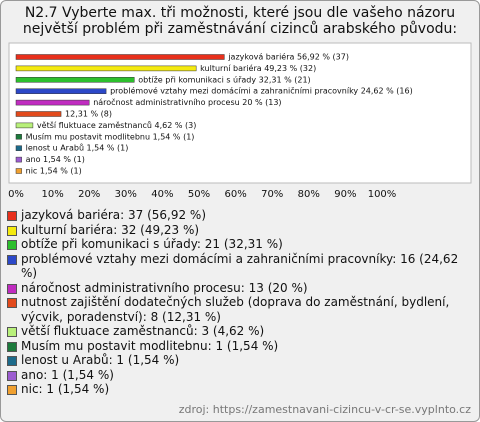 This screenshot has height=422, width=480. What do you see at coordinates (150, 345) in the screenshot?
I see `legend-label: Musím mu postavit modlitebnu: 1 (1,54 %)` at bounding box center [150, 345].